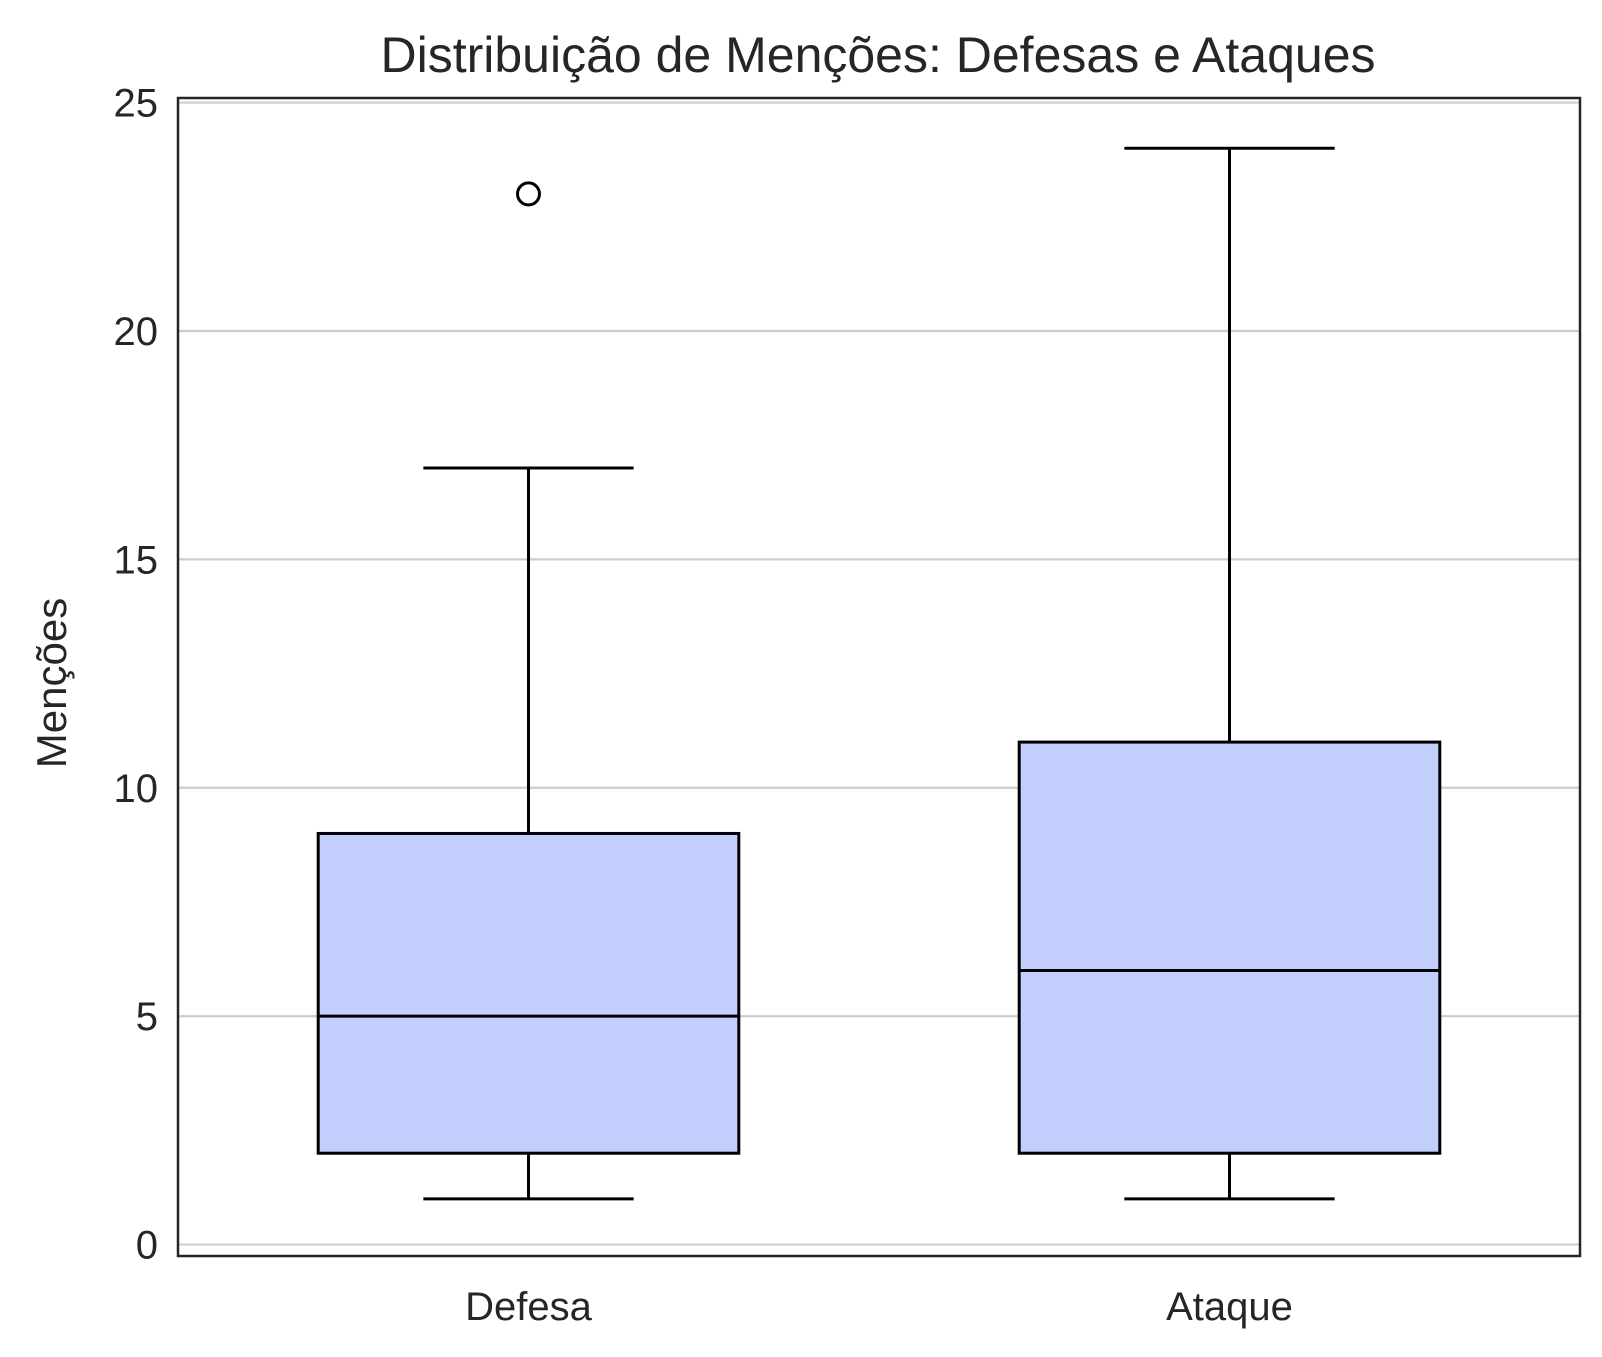 The image size is (1602, 1357). I want to click on x-tick-label: Ataque, so click(1229, 1307).